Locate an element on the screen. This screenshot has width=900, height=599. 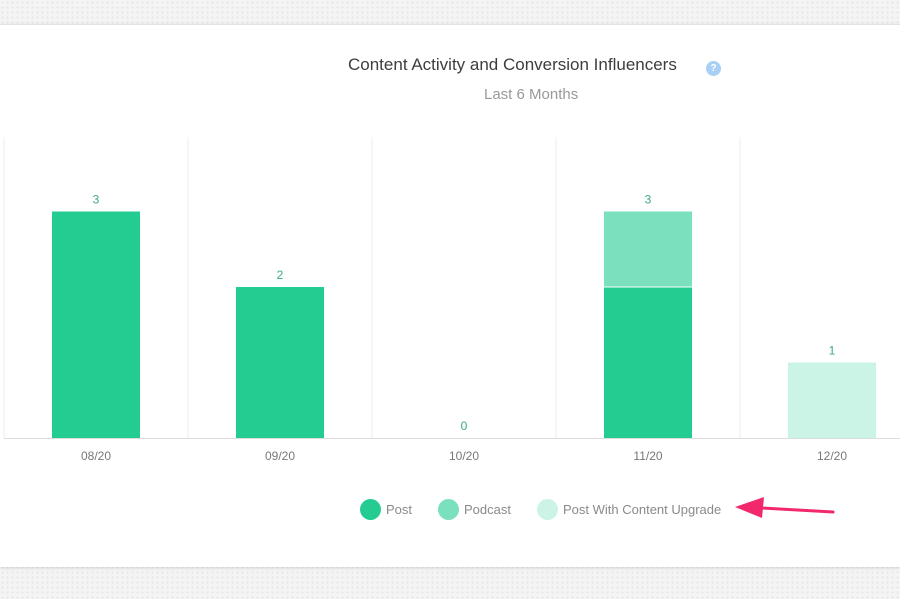
data-label: 2 is located at coordinates (280, 275).